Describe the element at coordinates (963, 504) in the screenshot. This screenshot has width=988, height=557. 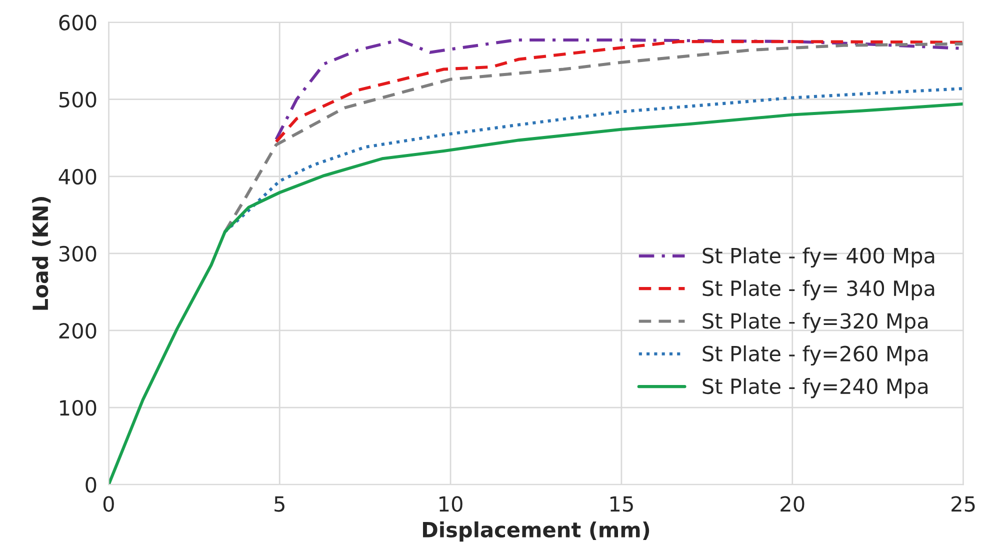
I see `x-tick-label: 25` at that location.